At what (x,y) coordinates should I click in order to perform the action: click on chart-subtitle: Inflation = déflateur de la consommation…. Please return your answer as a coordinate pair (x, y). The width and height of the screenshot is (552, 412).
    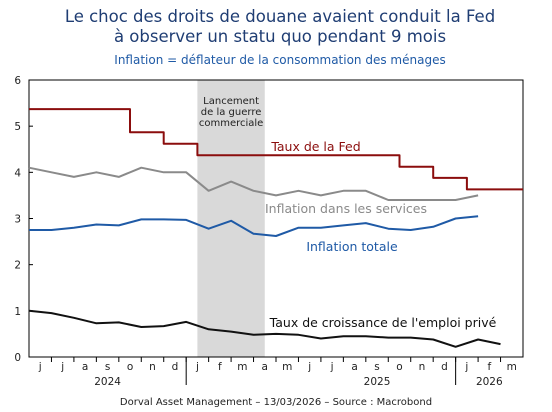
    Looking at the image, I should click on (279, 60).